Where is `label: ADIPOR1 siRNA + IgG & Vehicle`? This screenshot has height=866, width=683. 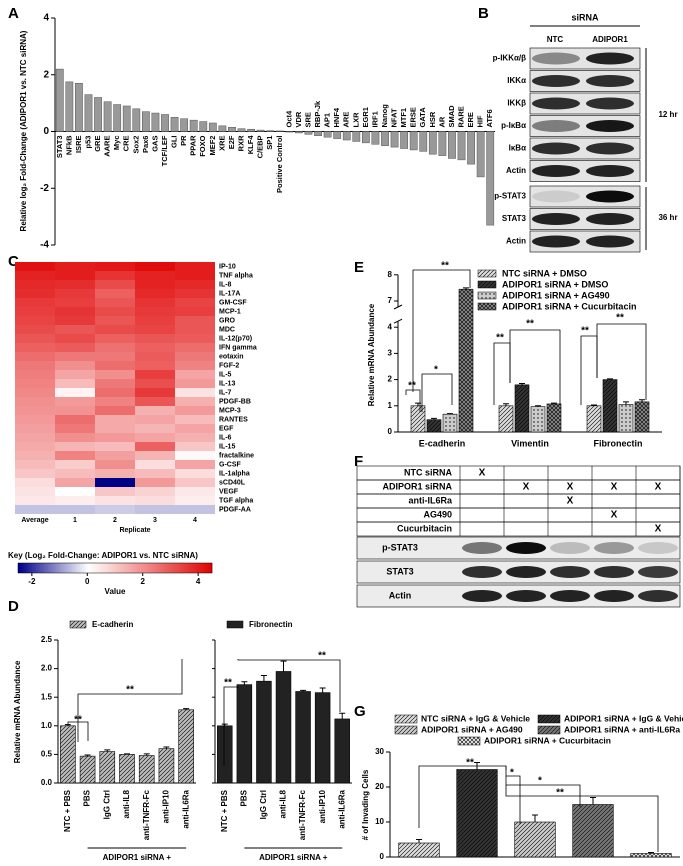
label: ADIPOR1 siRNA + IgG & Vehicle is located at coordinates (623, 718).